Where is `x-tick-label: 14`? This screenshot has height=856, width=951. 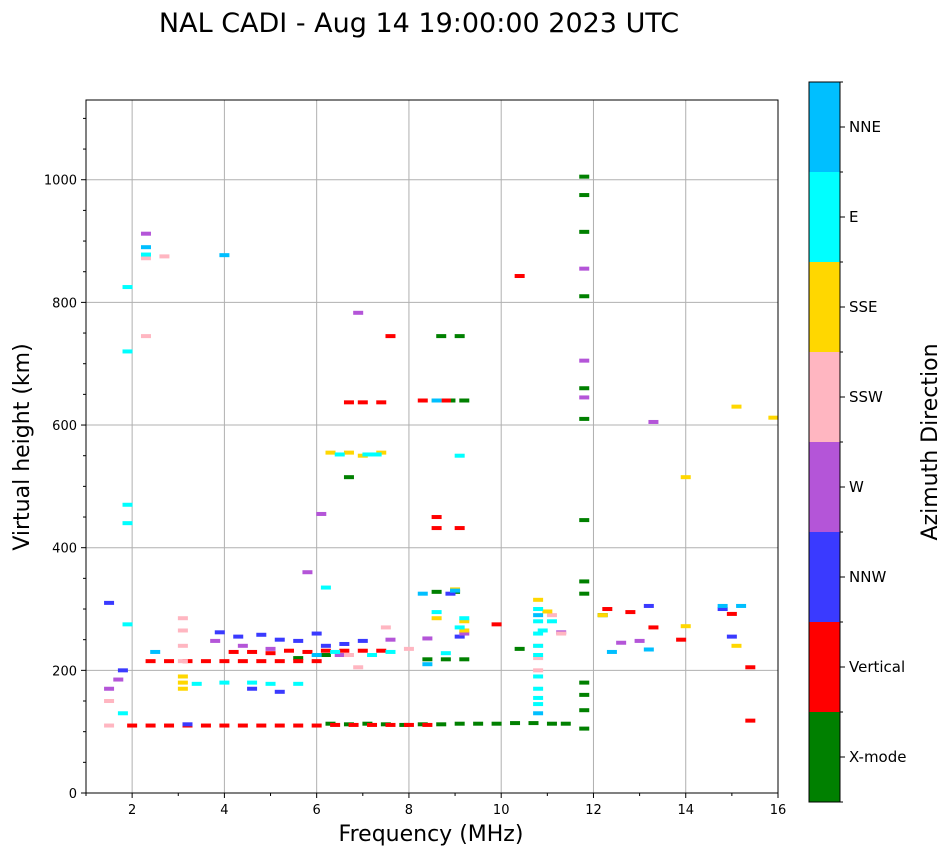
x-tick-label: 14 is located at coordinates (685, 810).